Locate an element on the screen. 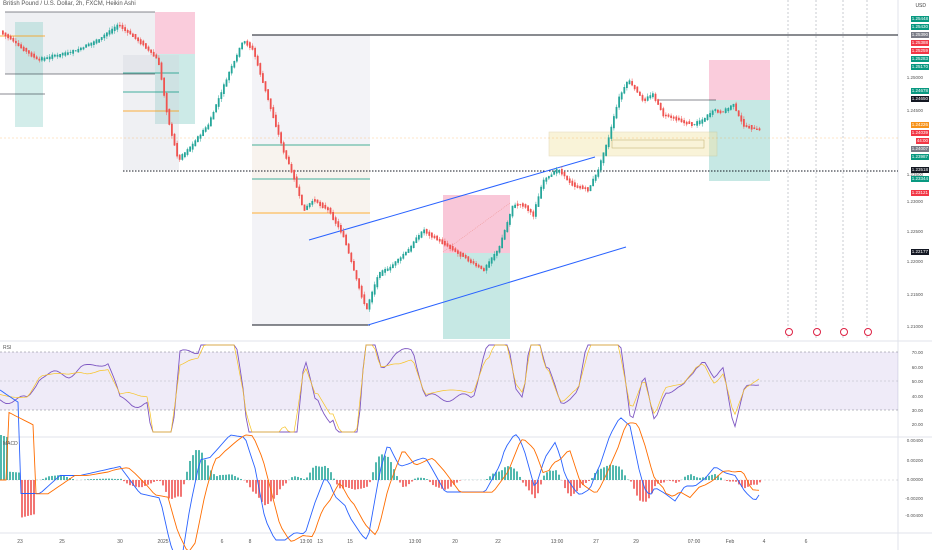  rsi-tick: 20.00 is located at coordinates (917, 424).